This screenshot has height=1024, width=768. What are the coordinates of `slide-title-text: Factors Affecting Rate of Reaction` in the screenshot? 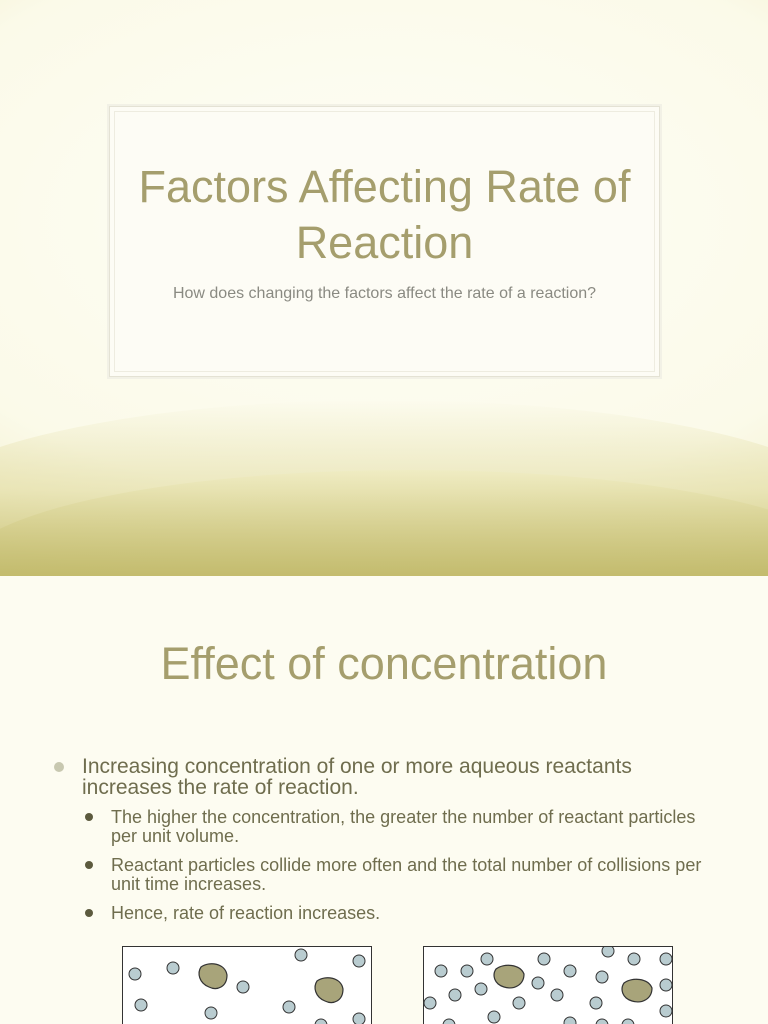 It's located at (384, 214).